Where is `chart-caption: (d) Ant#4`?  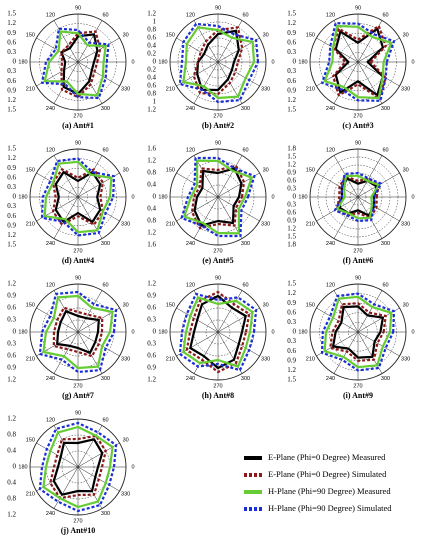
chart-caption: (d) Ant#4 is located at coordinates (78, 260).